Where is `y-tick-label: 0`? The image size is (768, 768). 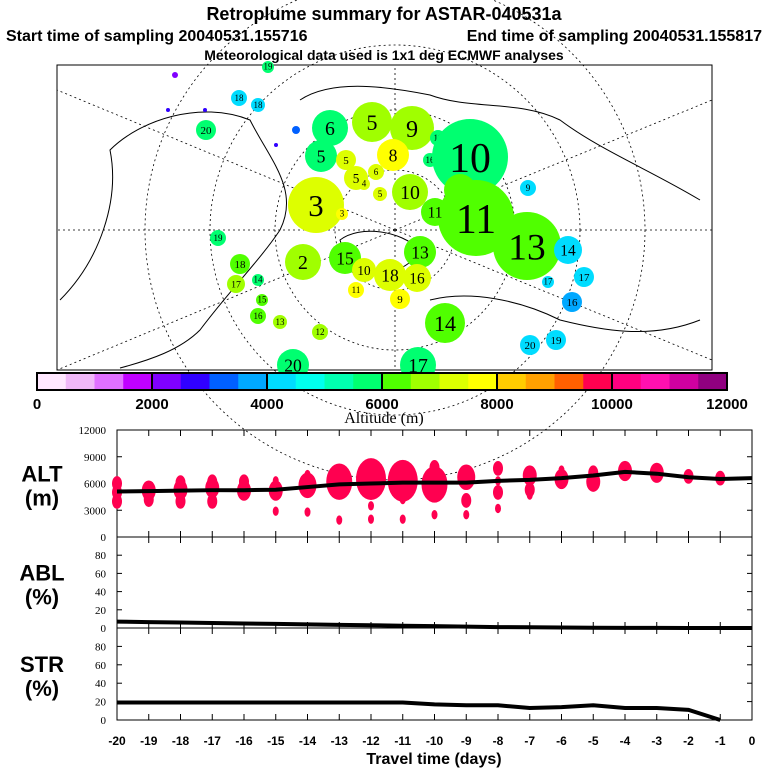 y-tick-label: 0 is located at coordinates (104, 629).